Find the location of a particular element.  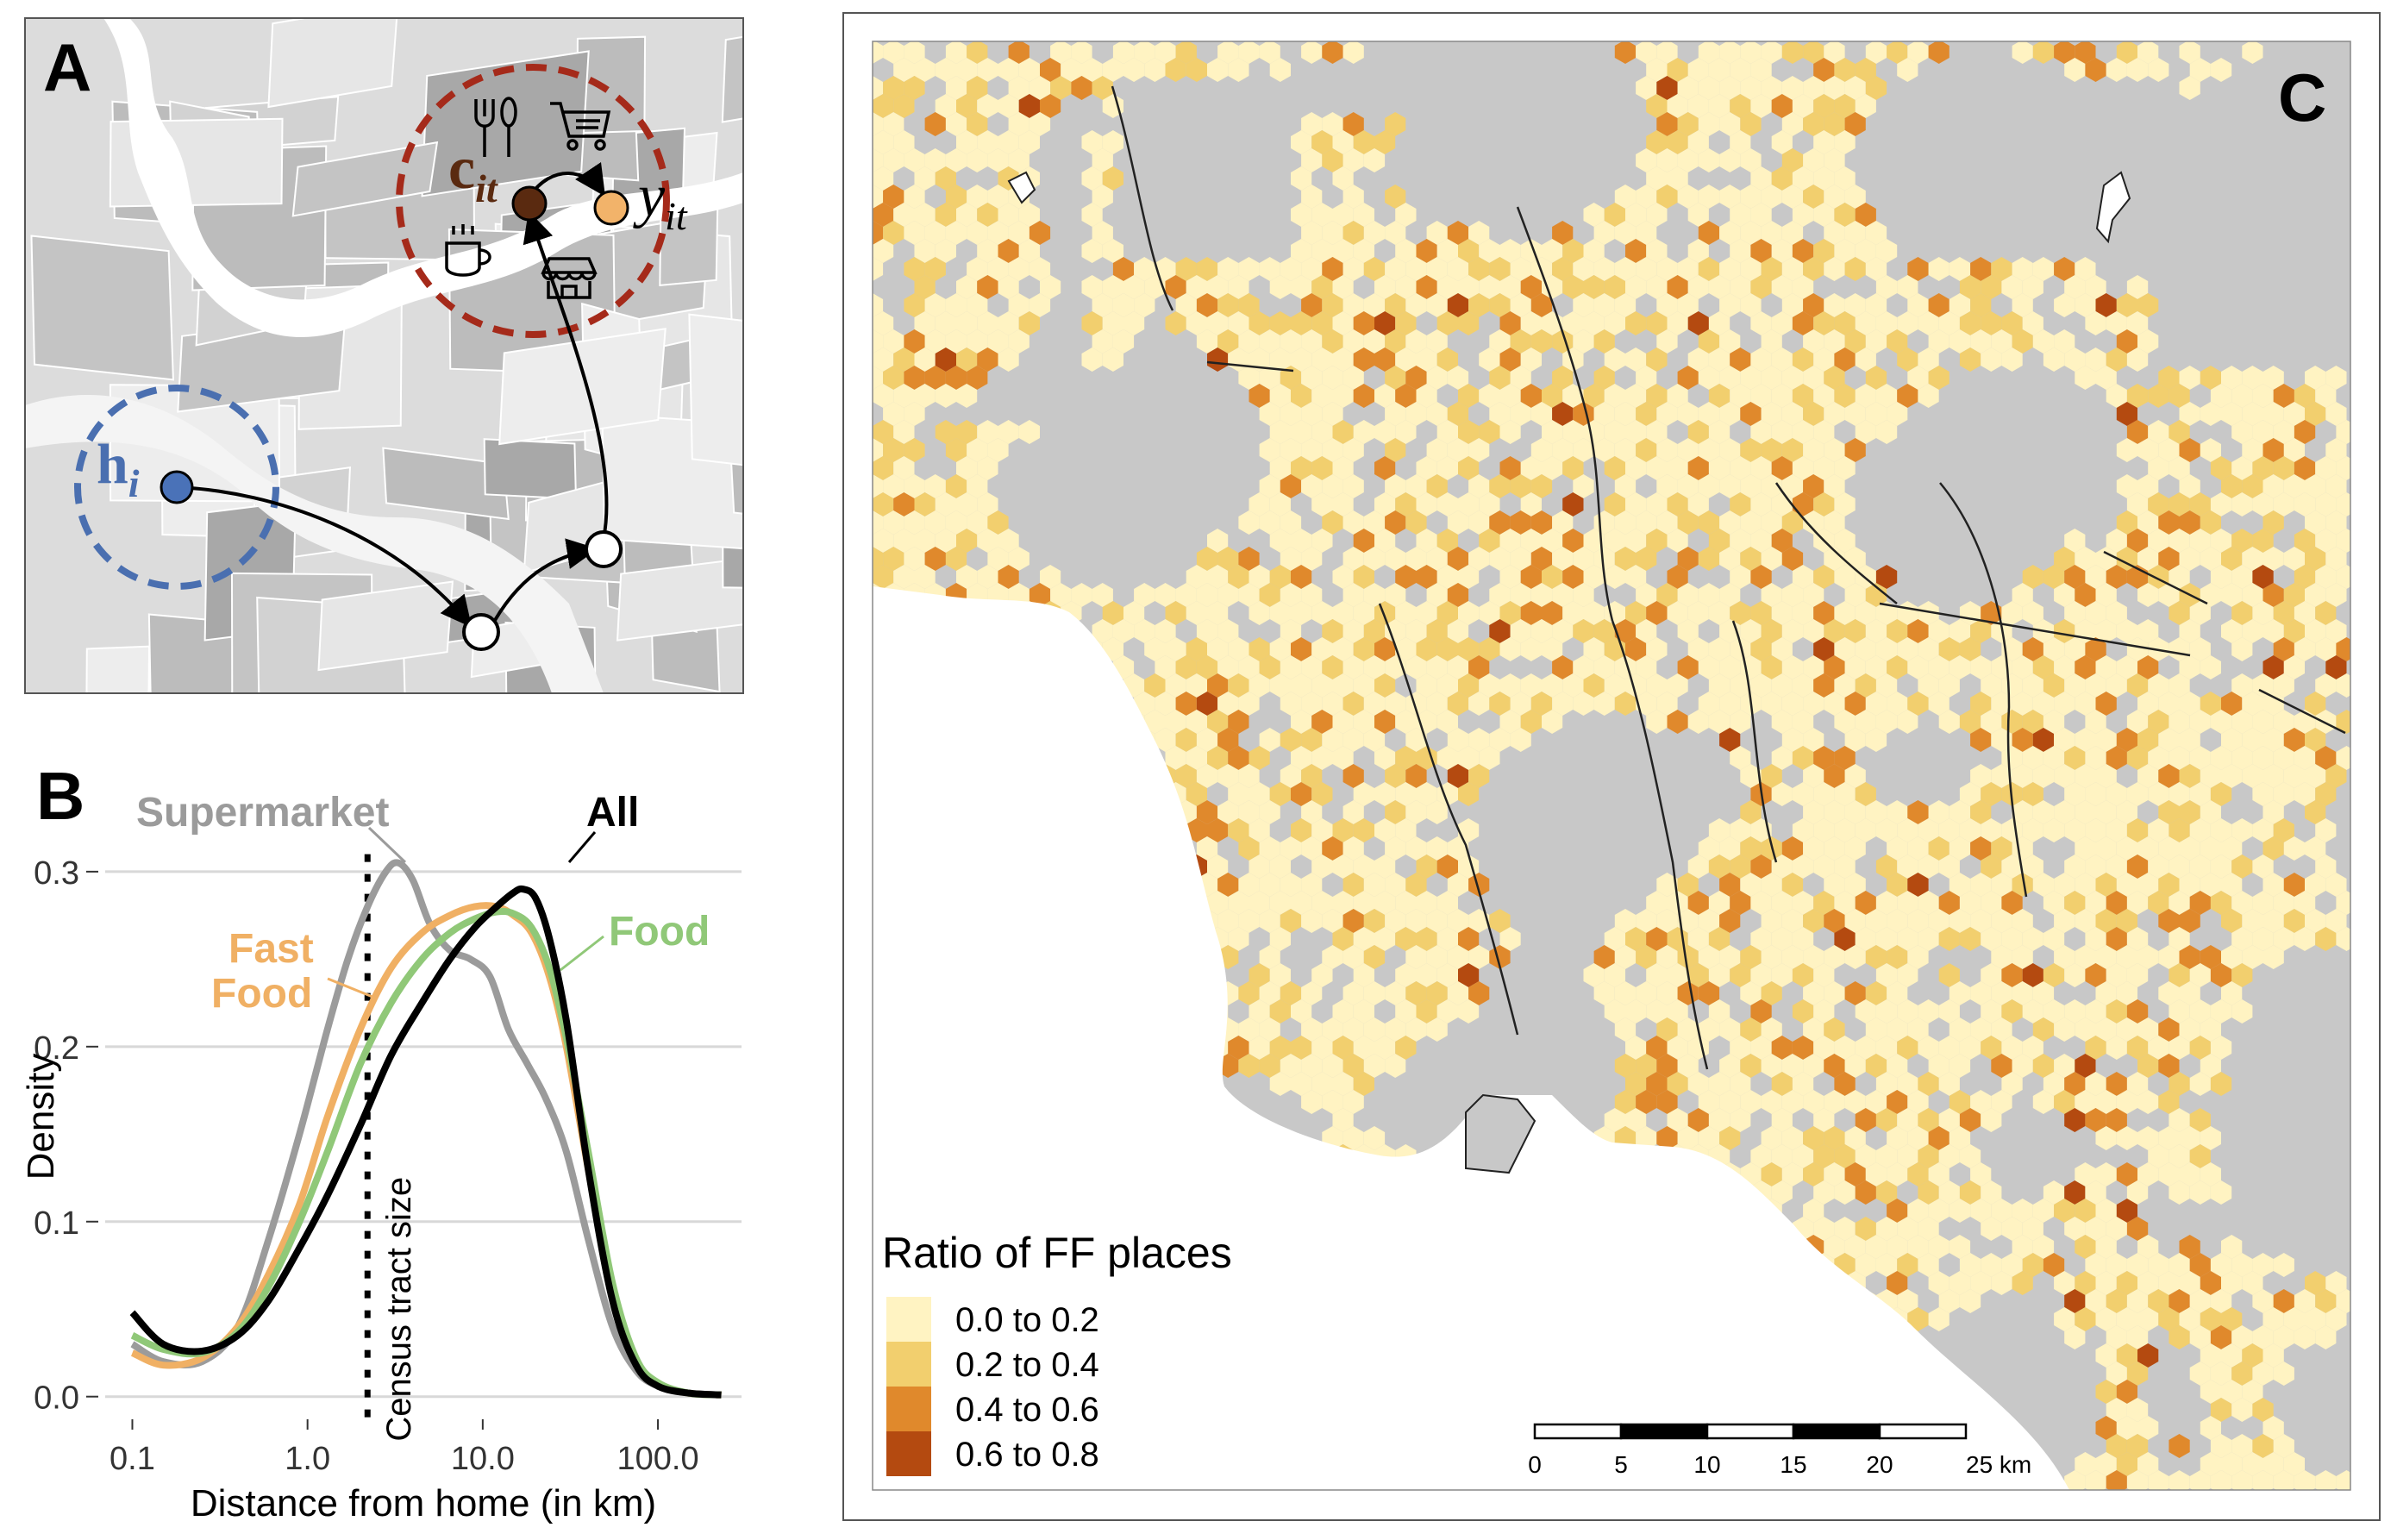

scale-bar-tick-label: 20 is located at coordinates (1879, 1464).